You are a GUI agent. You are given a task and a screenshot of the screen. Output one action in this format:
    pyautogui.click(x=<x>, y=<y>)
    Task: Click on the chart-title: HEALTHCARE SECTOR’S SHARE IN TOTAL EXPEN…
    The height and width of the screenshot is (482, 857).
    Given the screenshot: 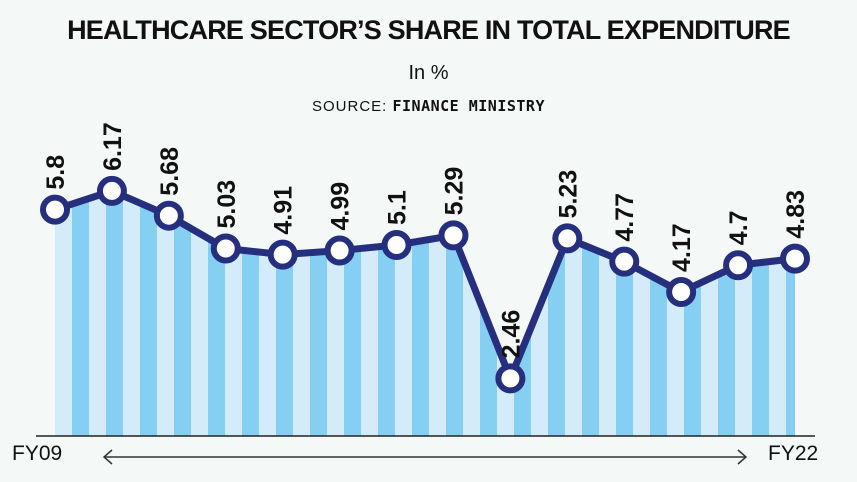 What is the action you would take?
    pyautogui.click(x=429, y=30)
    